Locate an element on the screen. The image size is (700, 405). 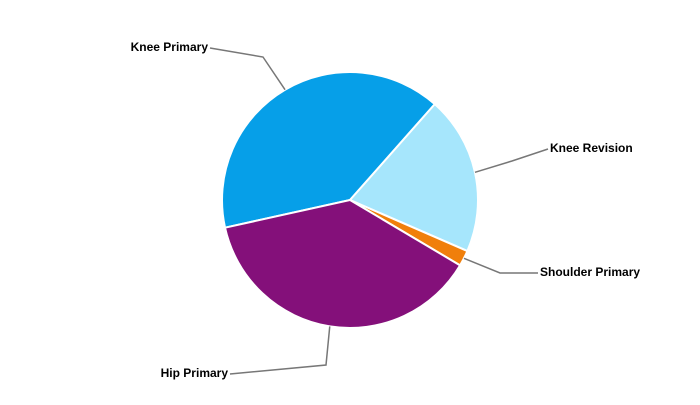
slice-label: Shoulder Primary is located at coordinates (590, 272).